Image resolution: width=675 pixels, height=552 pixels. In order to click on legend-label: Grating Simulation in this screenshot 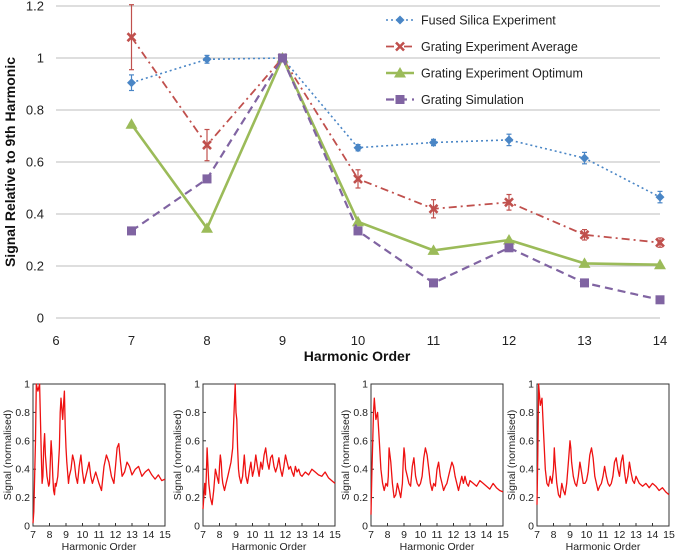, I will do `click(472, 100)`.